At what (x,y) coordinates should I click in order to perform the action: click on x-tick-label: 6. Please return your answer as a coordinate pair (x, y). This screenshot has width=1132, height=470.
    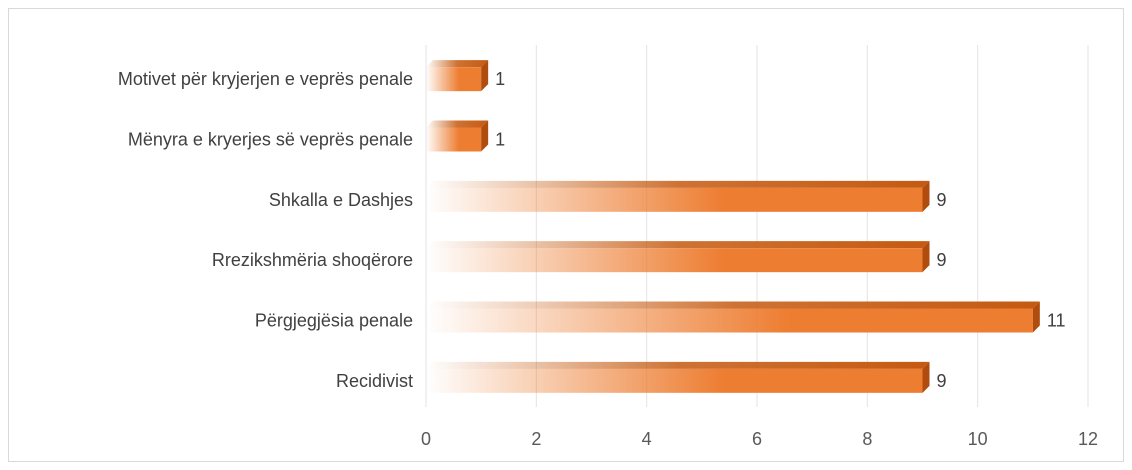
    Looking at the image, I should click on (757, 439).